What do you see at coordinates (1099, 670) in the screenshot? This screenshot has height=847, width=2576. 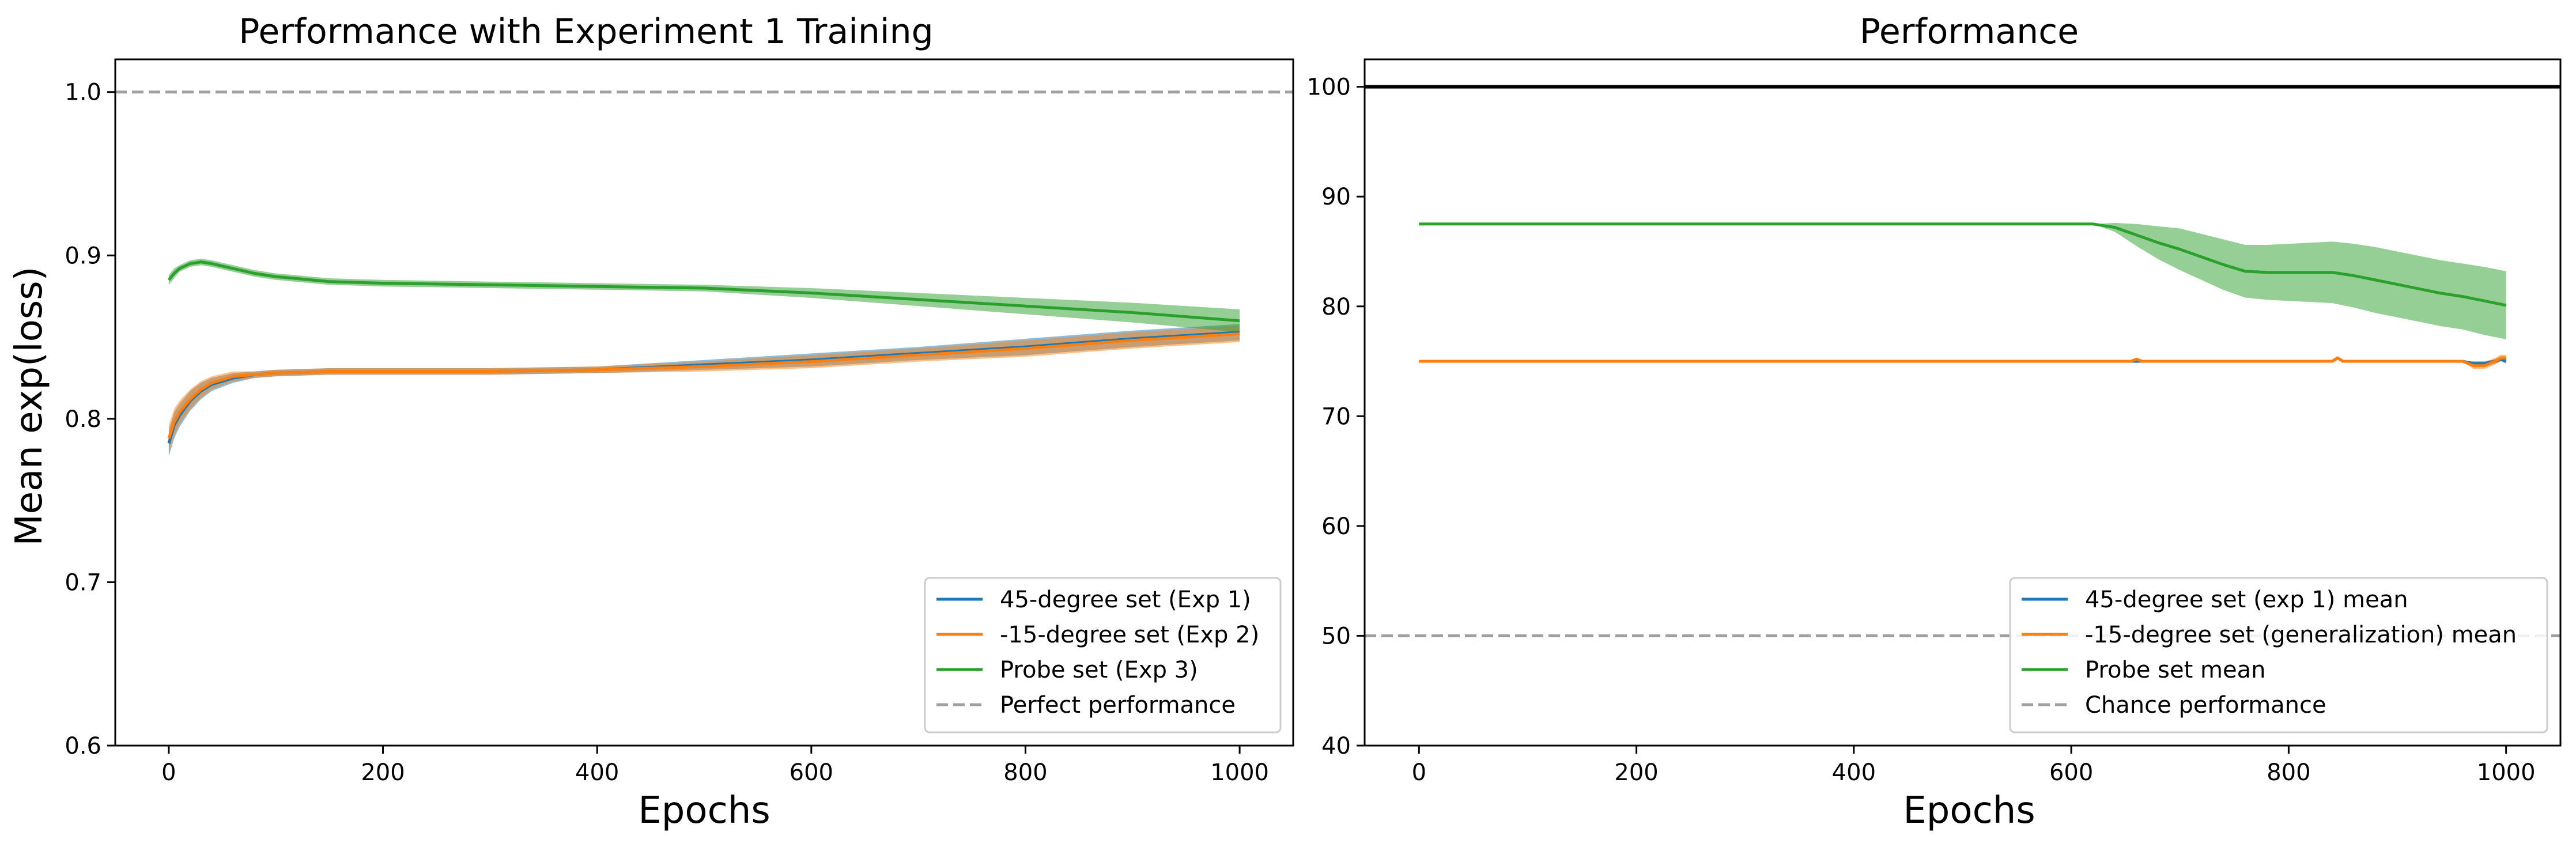 I see `left-legend-label: Probe set (Exp 3)` at bounding box center [1099, 670].